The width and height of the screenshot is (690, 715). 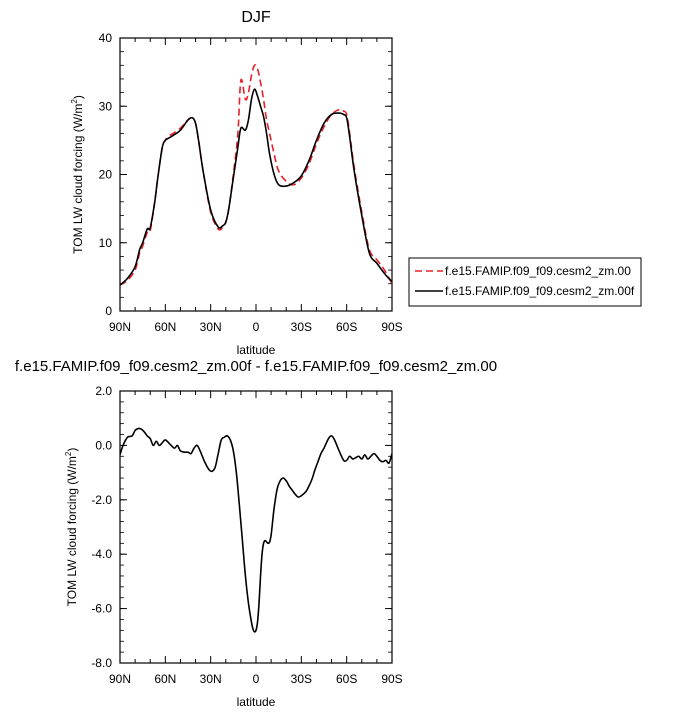 What do you see at coordinates (108, 311) in the screenshot?
I see `y-tick-label: 0` at bounding box center [108, 311].